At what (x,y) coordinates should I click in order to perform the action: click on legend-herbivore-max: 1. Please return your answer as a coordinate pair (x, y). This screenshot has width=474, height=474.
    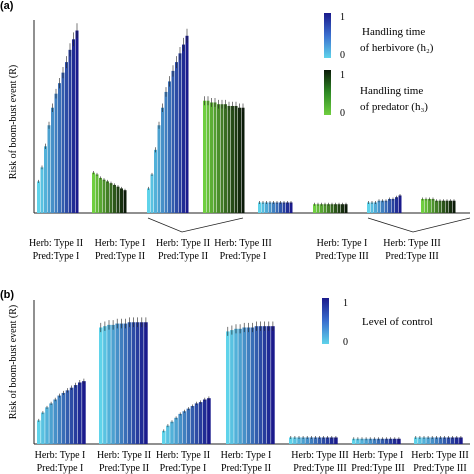
    Looking at the image, I should click on (342, 17).